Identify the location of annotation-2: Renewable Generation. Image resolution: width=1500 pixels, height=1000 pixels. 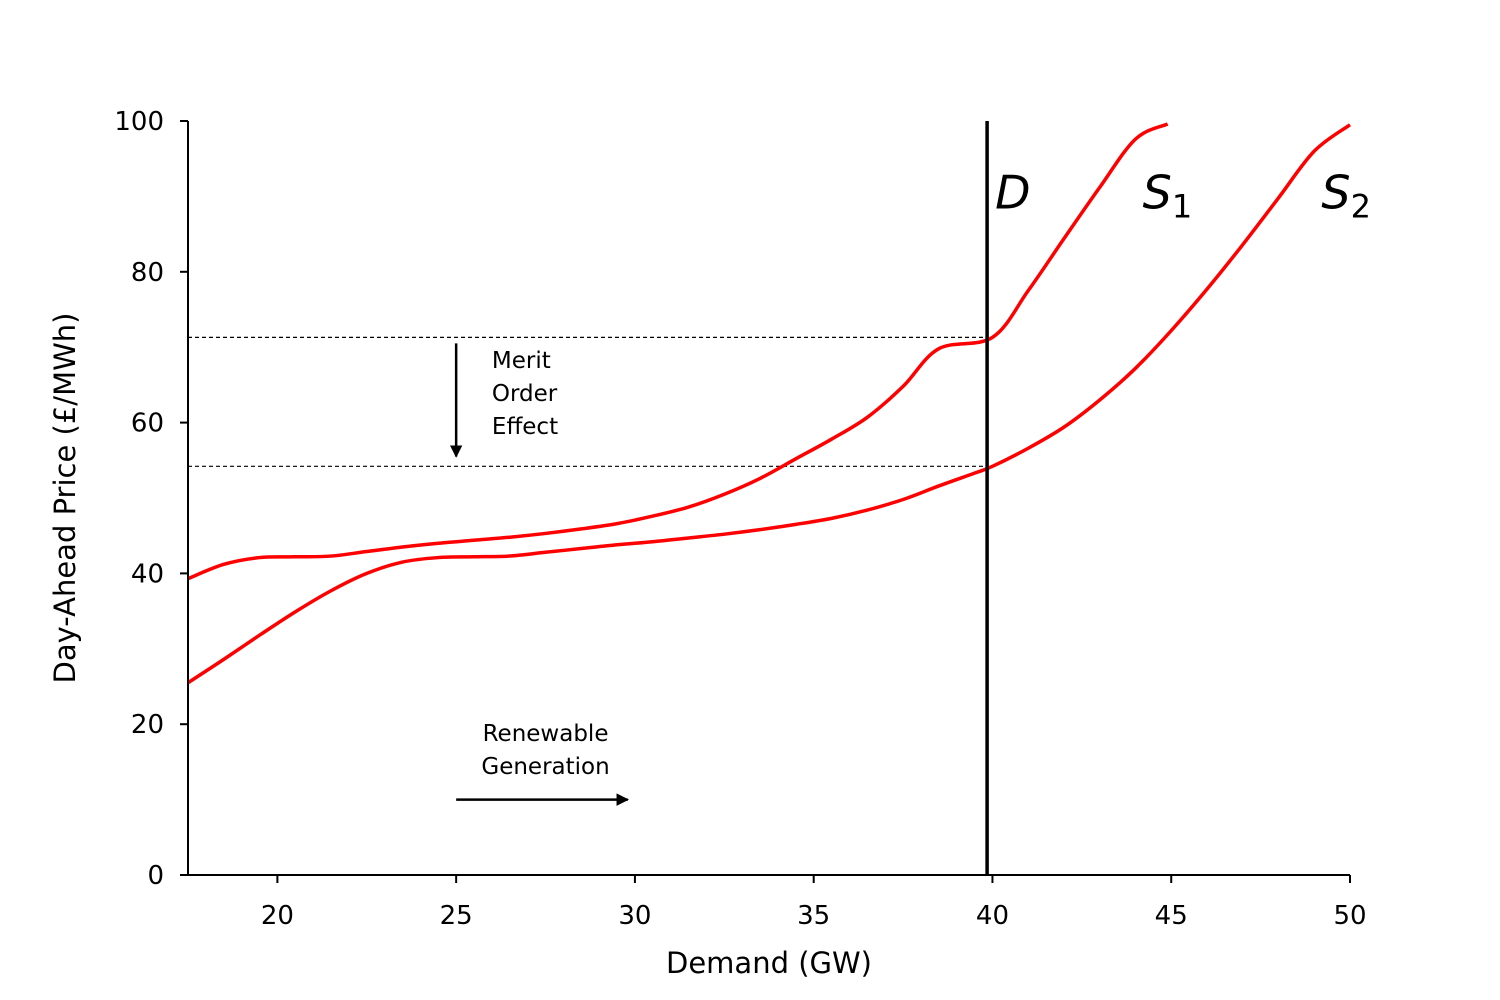
(545, 750).